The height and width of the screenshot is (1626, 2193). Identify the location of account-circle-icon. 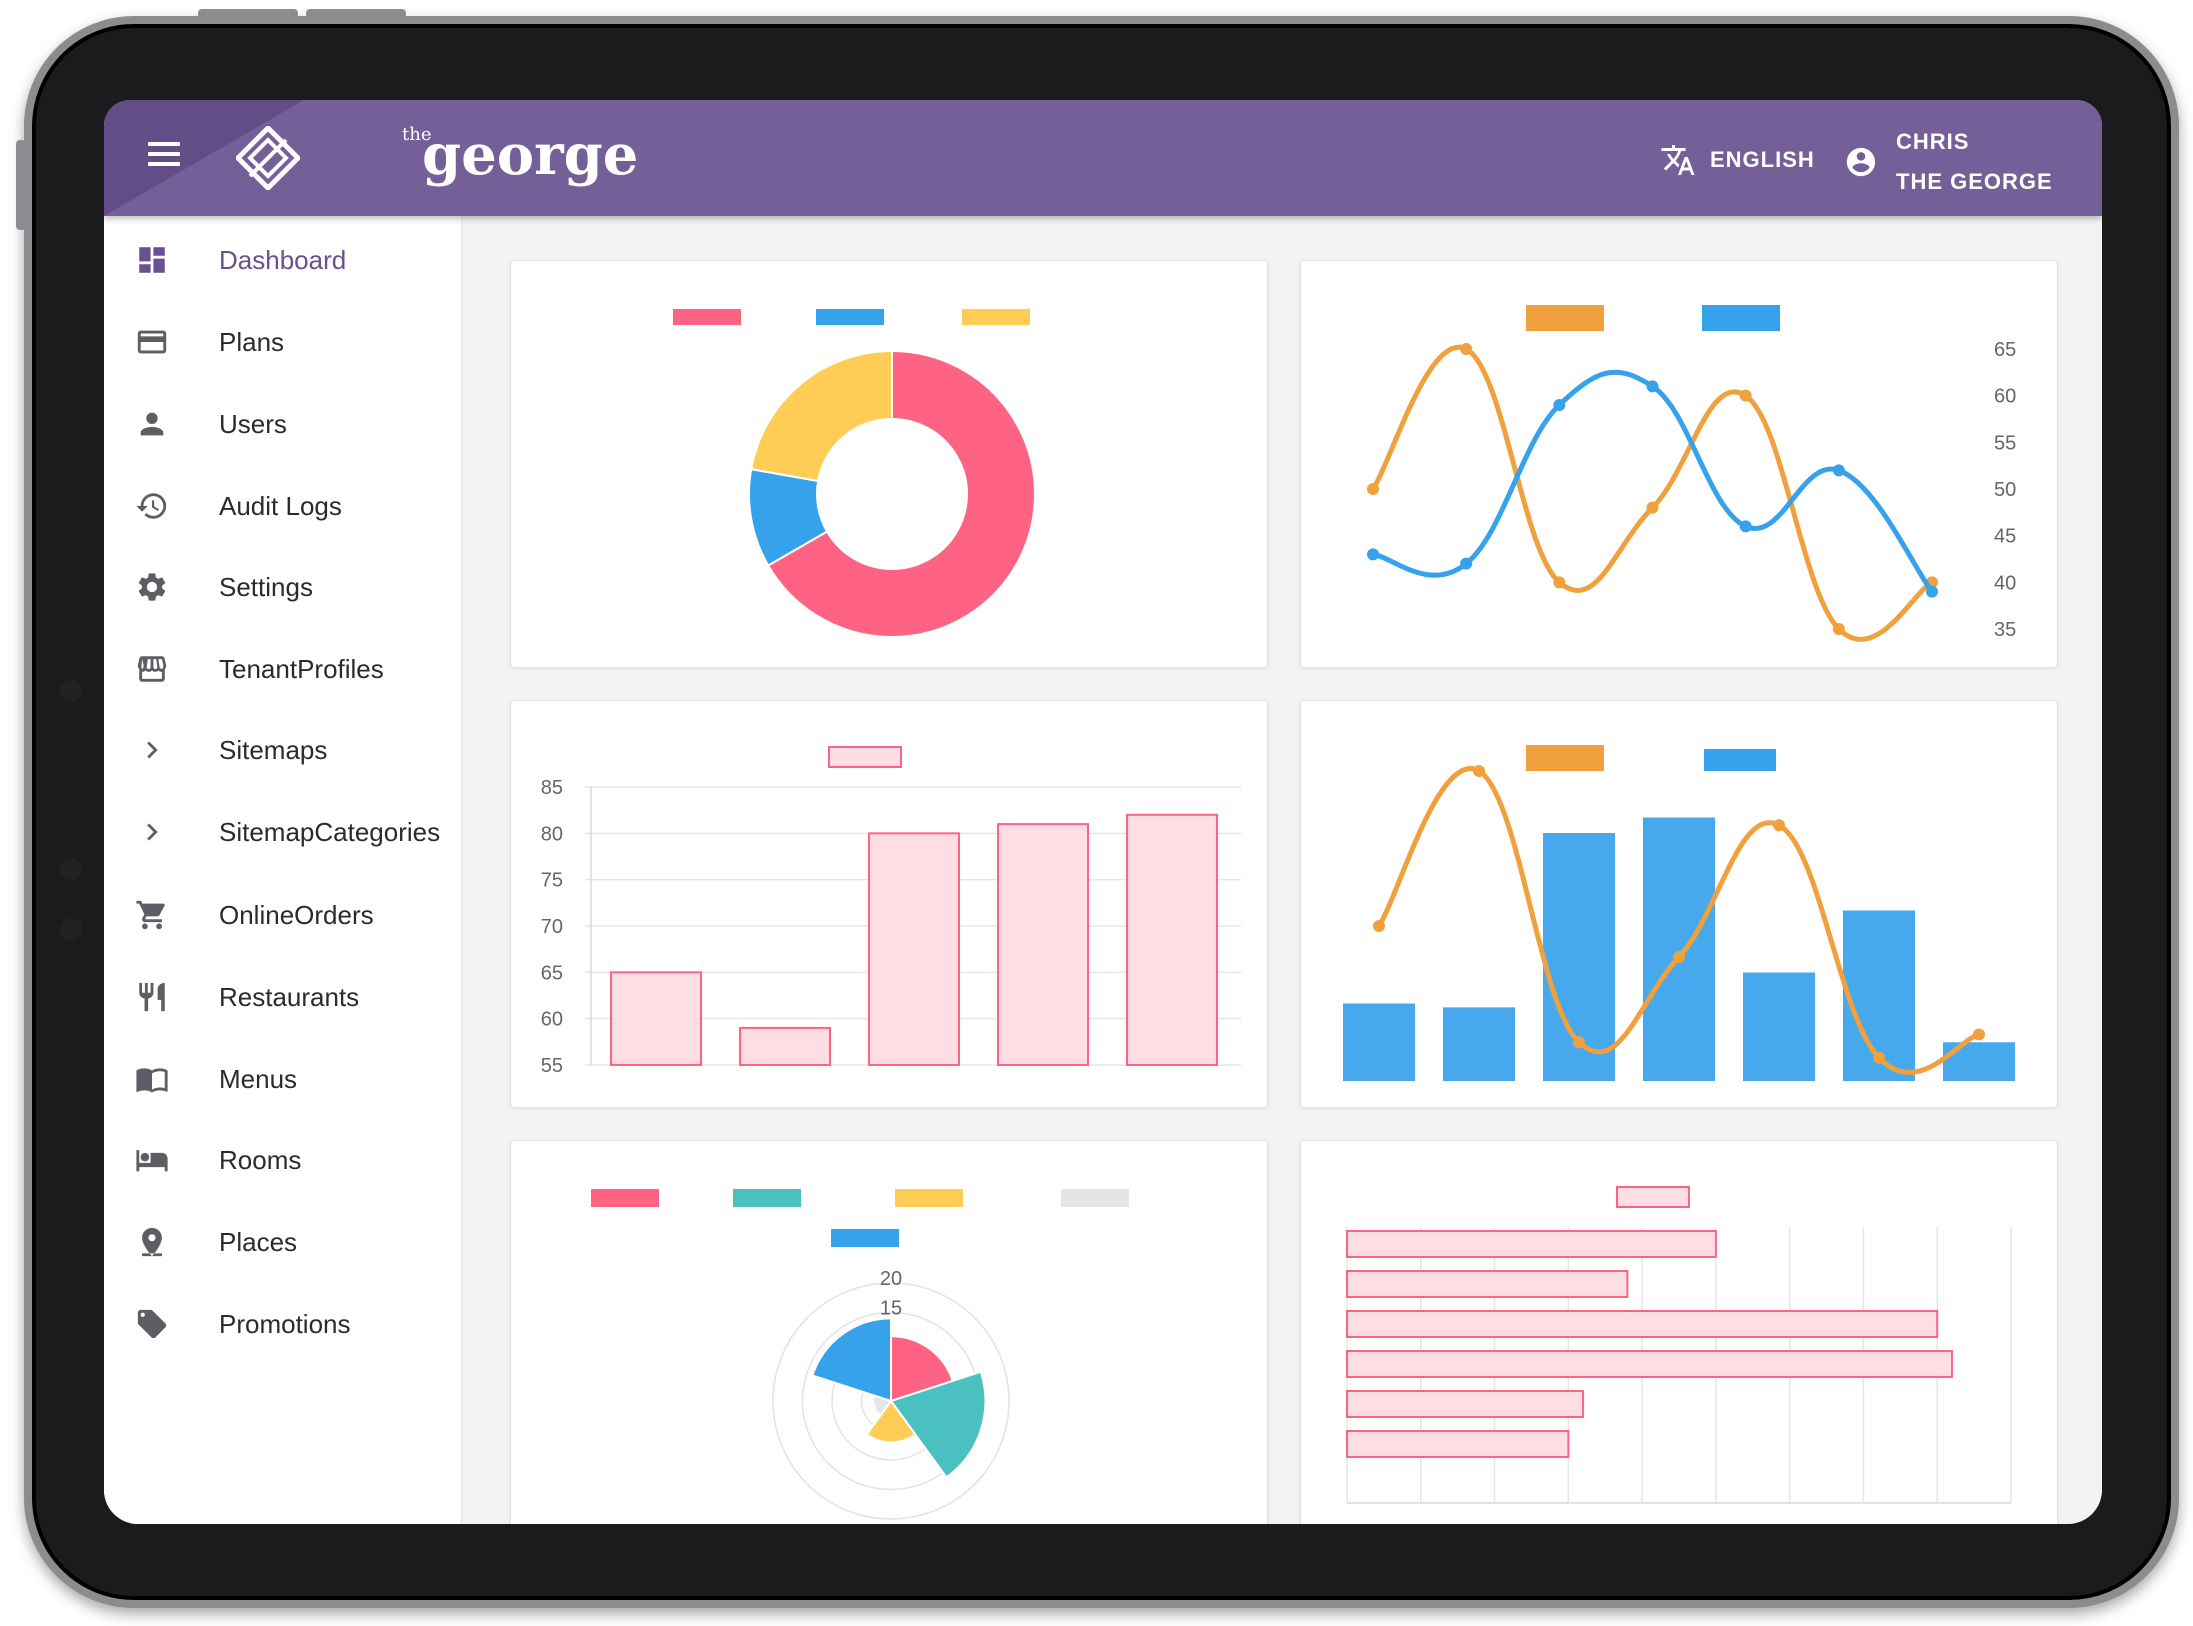
(1861, 162).